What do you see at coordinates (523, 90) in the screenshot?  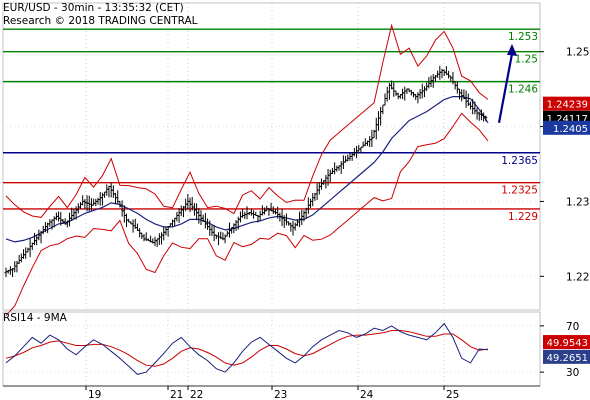 I see `resistance-label: 1.246` at bounding box center [523, 90].